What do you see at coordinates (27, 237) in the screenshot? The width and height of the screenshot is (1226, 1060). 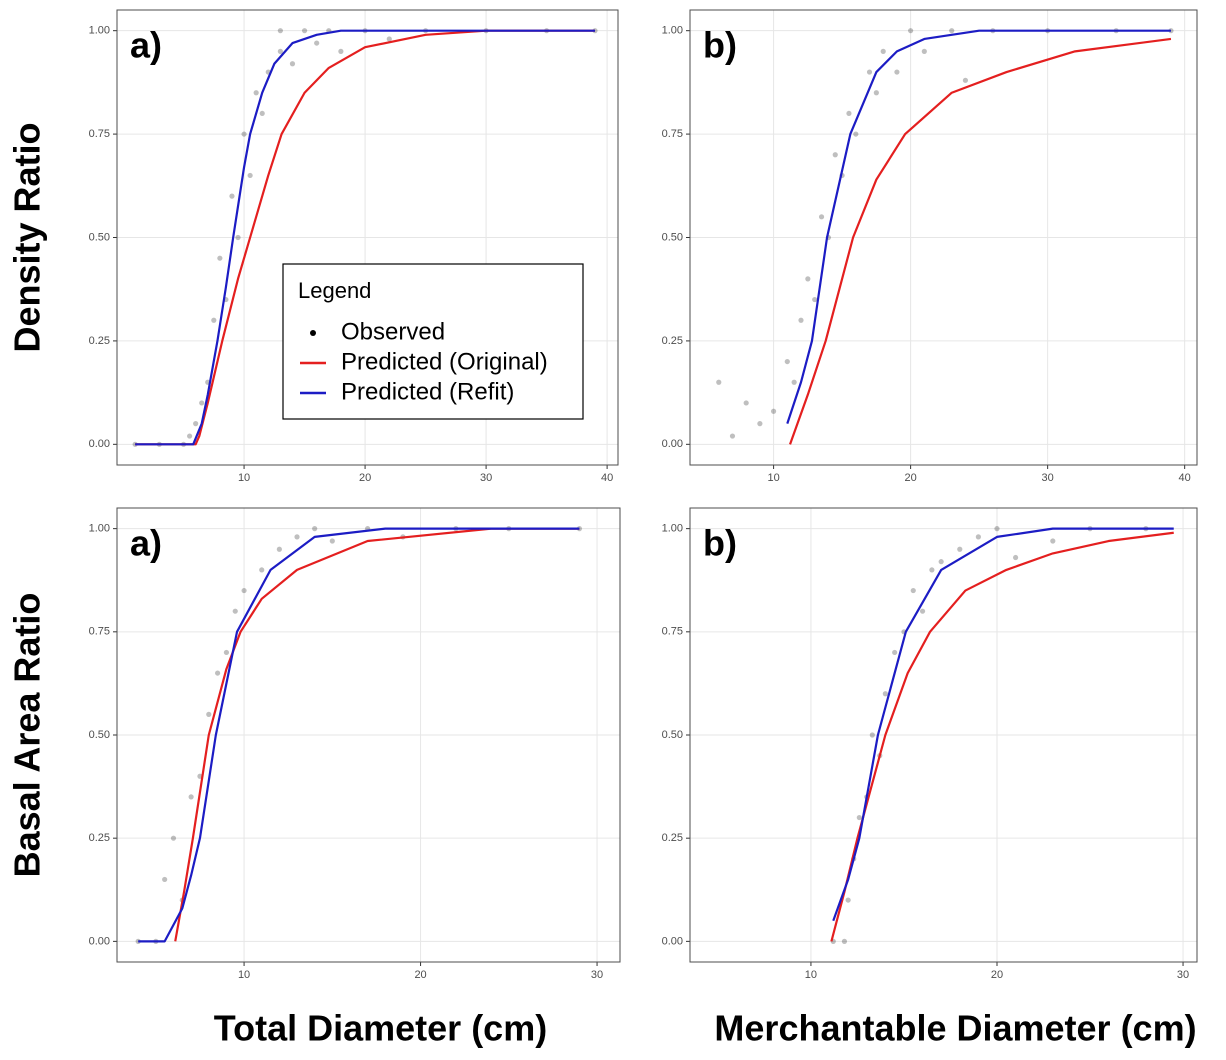 I see `y-axis-title: Density Ratio` at bounding box center [27, 237].